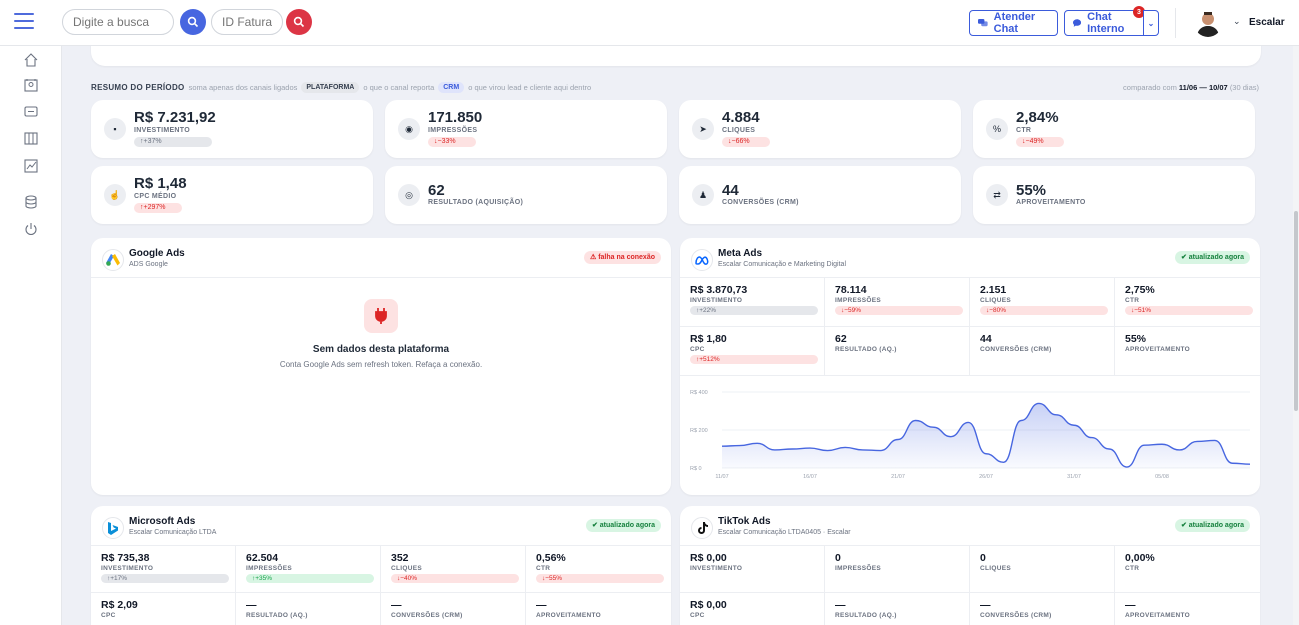 This screenshot has width=1299, height=625. I want to click on chart-area, so click(986, 435).